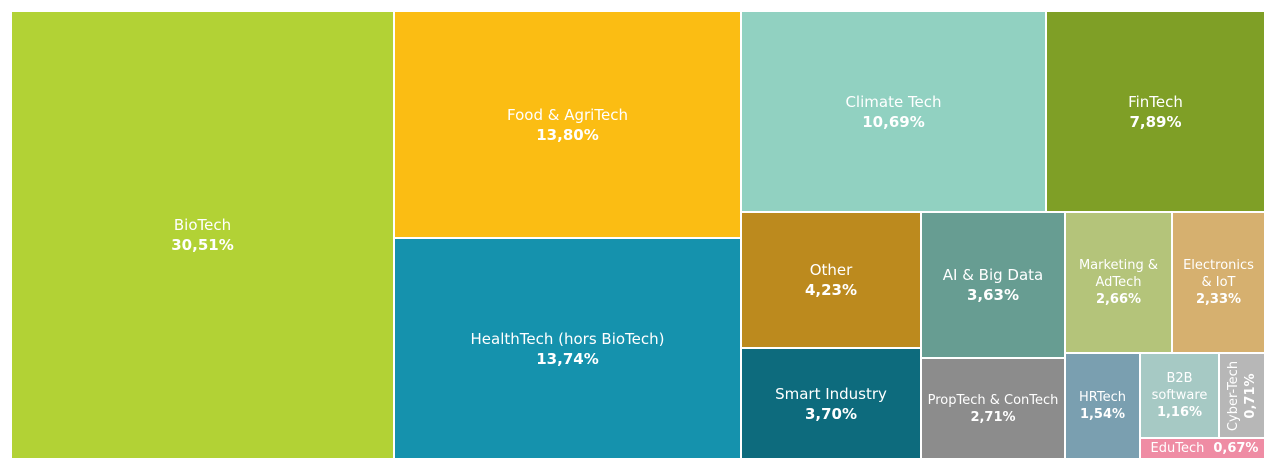  I want to click on tile-name: PropTech & ConTech, so click(993, 400).